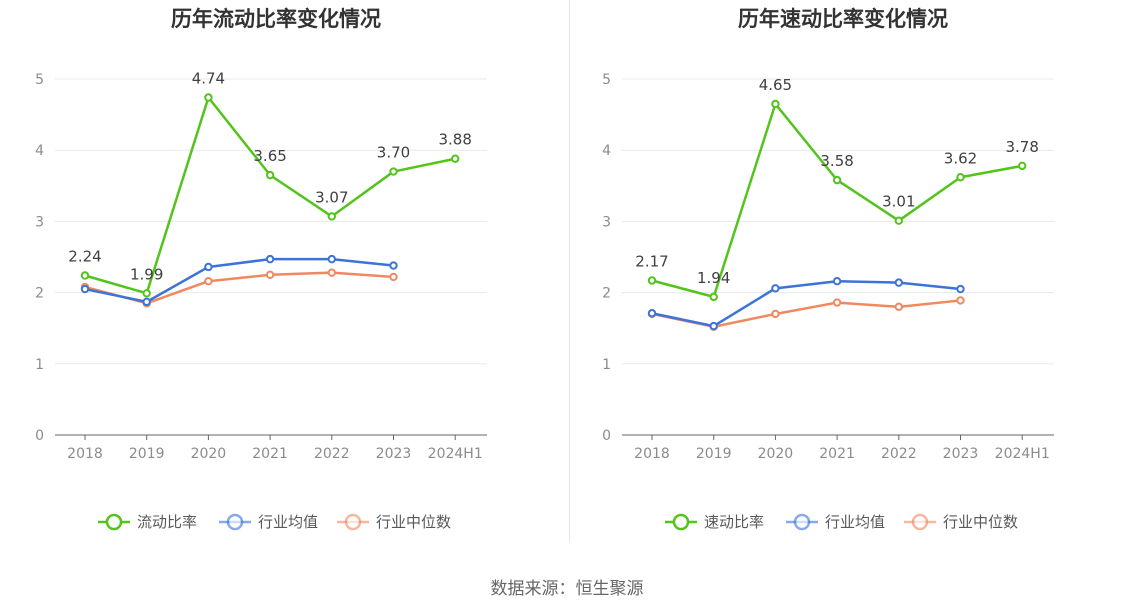 The width and height of the screenshot is (1134, 612). I want to click on data-label: 3.01, so click(898, 202).